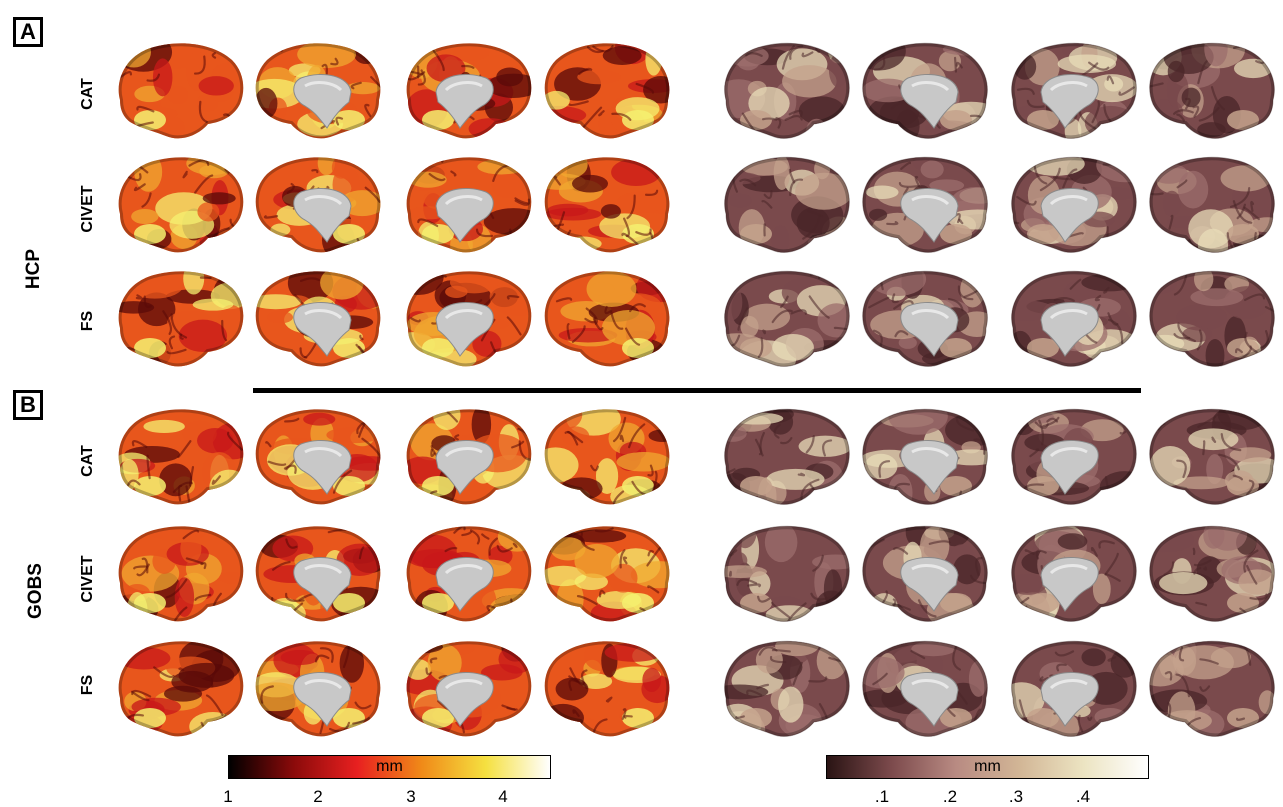 This screenshot has width=1283, height=807. What do you see at coordinates (1074, 573) in the screenshot?
I see `brain-medial-right-thickness-sd-gobs-civet` at bounding box center [1074, 573].